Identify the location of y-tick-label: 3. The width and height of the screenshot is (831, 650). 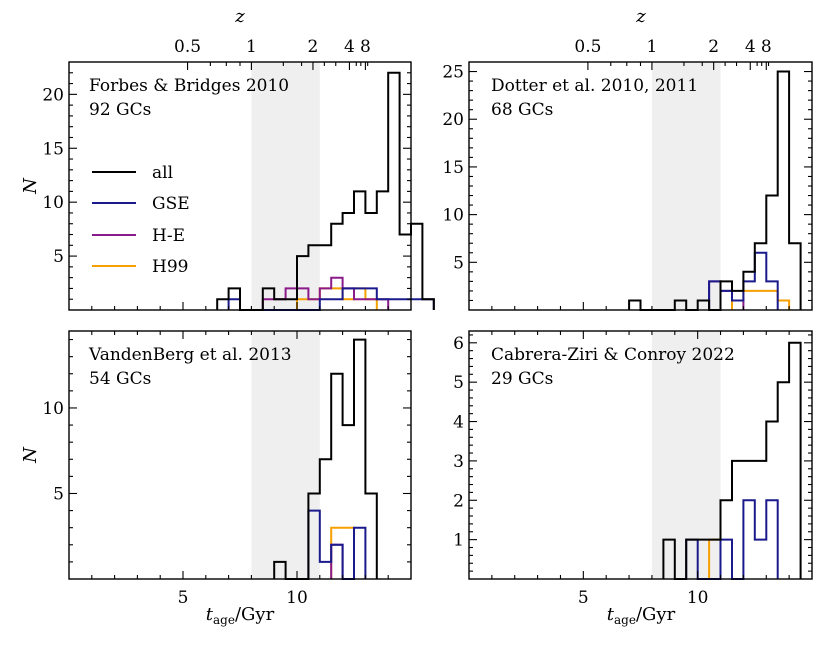
(458, 462).